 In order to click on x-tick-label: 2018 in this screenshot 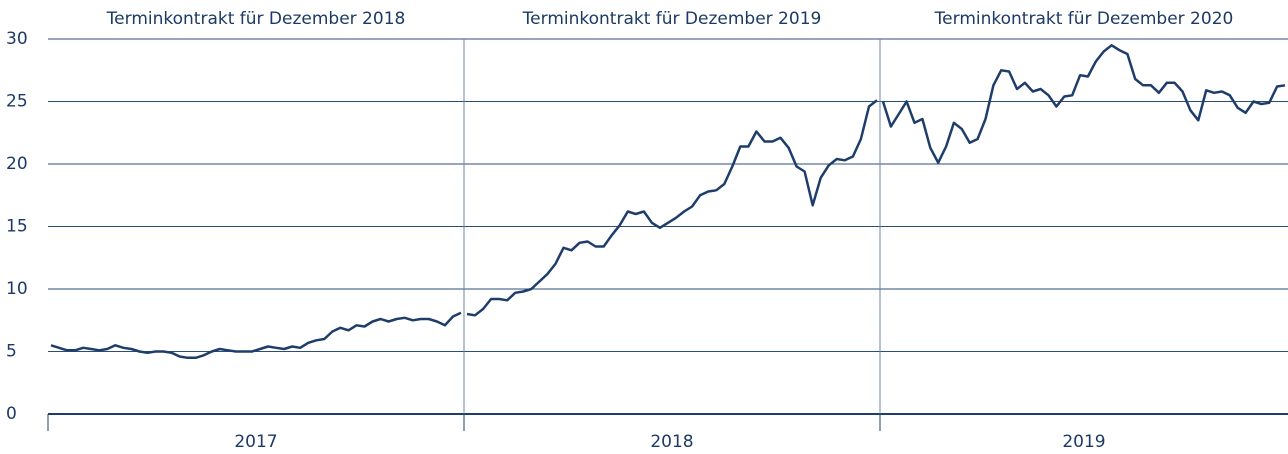, I will do `click(671, 442)`.